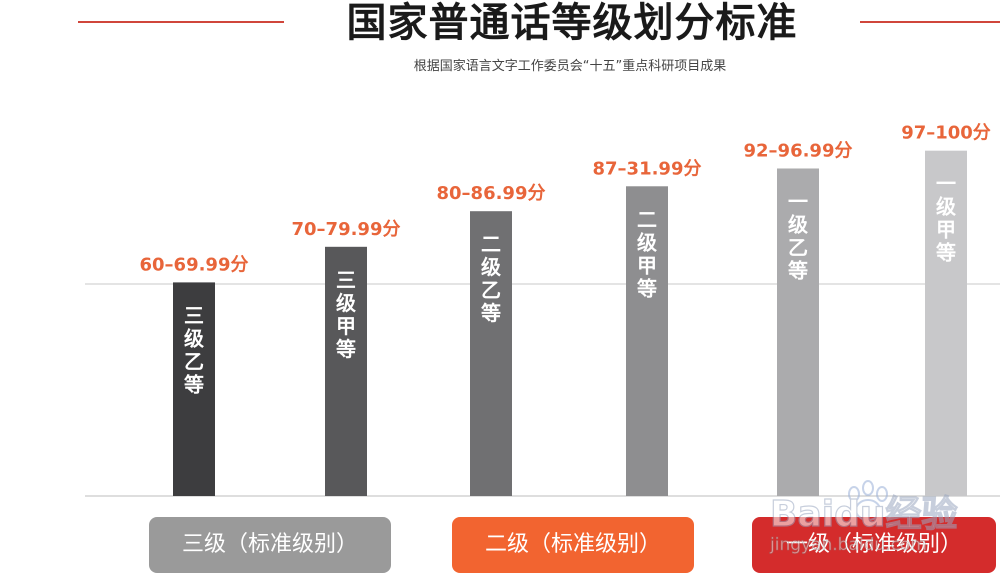  Describe the element at coordinates (194, 264) in the screenshot. I see `bar-range-label: 60–69.99分` at that location.